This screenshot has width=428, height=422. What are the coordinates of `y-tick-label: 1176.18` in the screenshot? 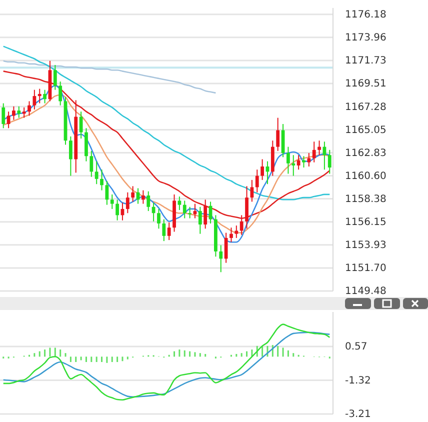 It's located at (365, 15).